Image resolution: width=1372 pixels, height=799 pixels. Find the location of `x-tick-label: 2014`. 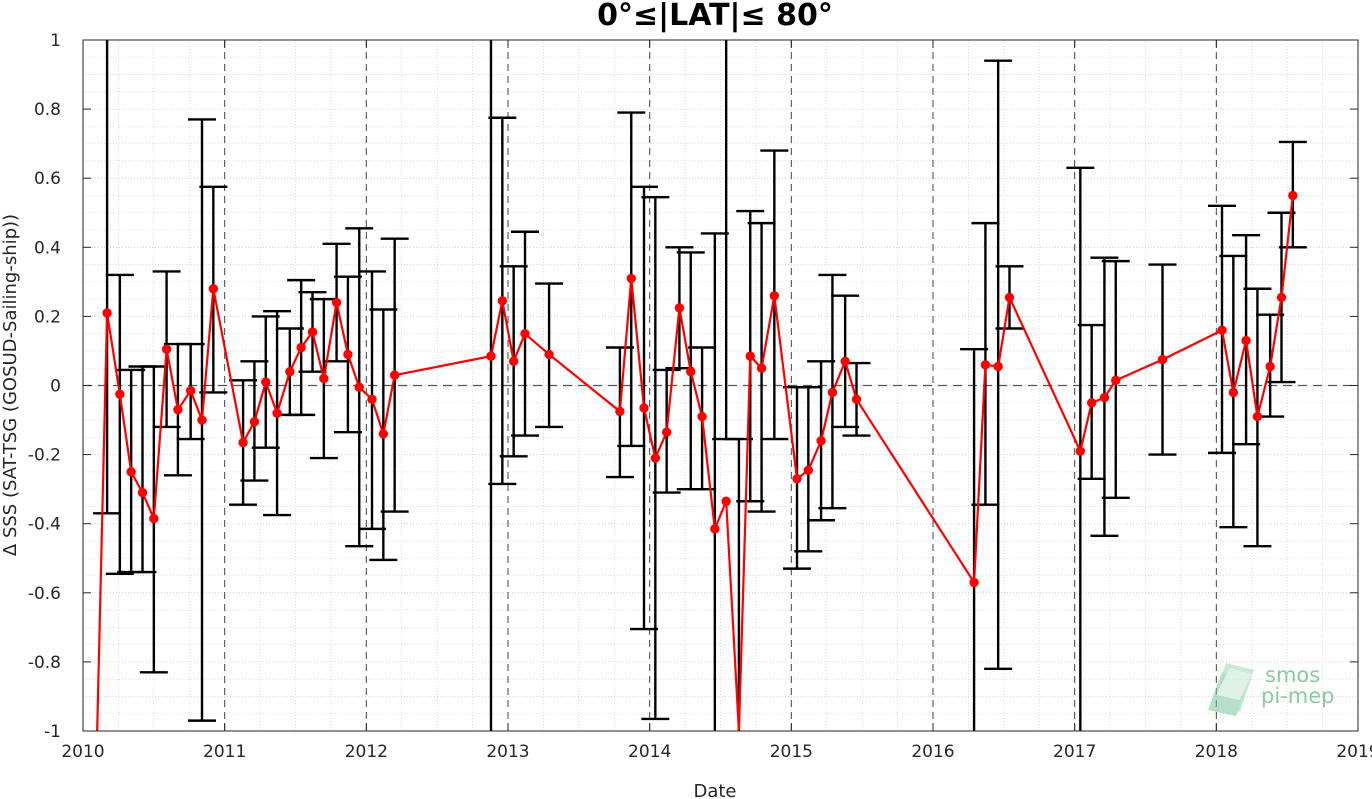

x-tick-label: 2014 is located at coordinates (649, 752).